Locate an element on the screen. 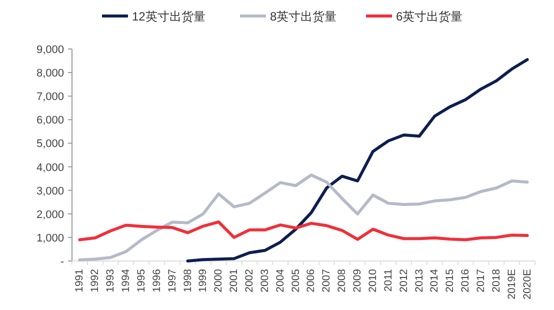  line-series is located at coordinates (303, 231).